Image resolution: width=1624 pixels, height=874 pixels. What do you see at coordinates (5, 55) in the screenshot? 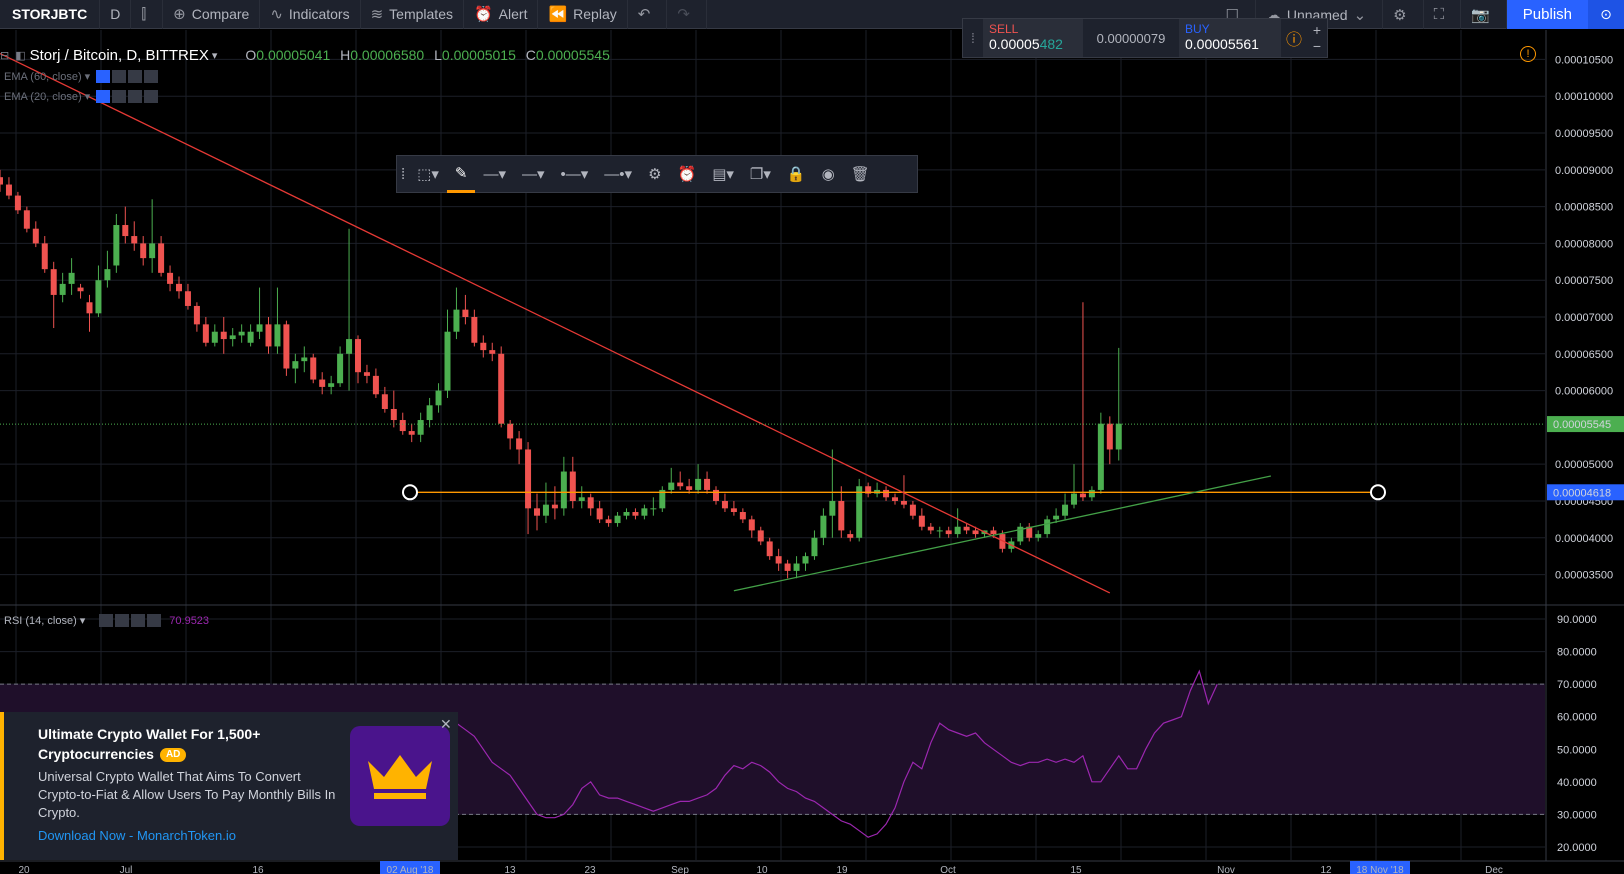
I see `collapse-icon: ⊟` at bounding box center [5, 55].